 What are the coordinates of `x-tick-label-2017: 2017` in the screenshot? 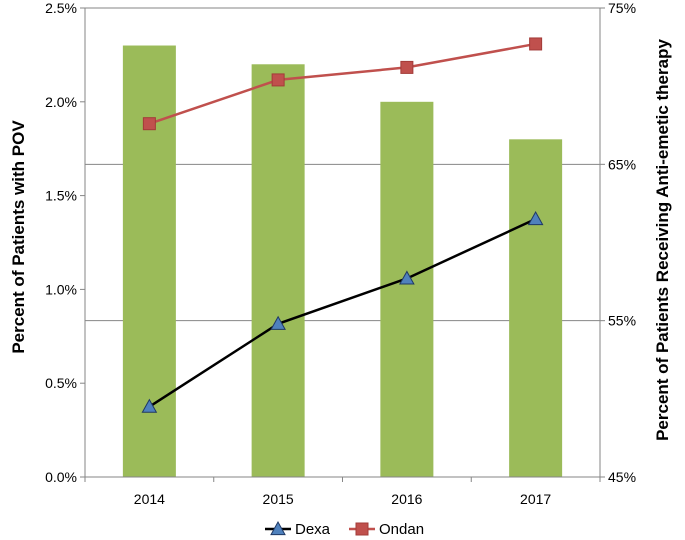 It's located at (535, 499).